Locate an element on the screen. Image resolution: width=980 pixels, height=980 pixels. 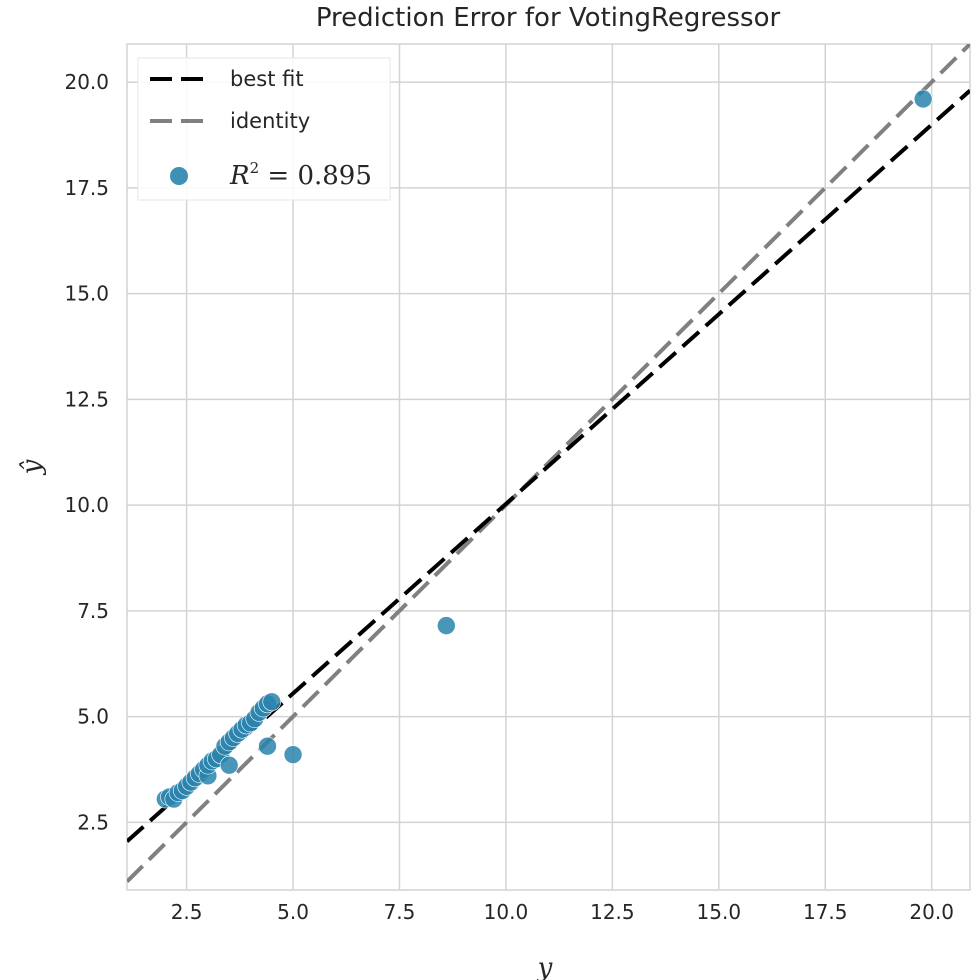
y-tick-label: 20.0 is located at coordinates (86, 82).